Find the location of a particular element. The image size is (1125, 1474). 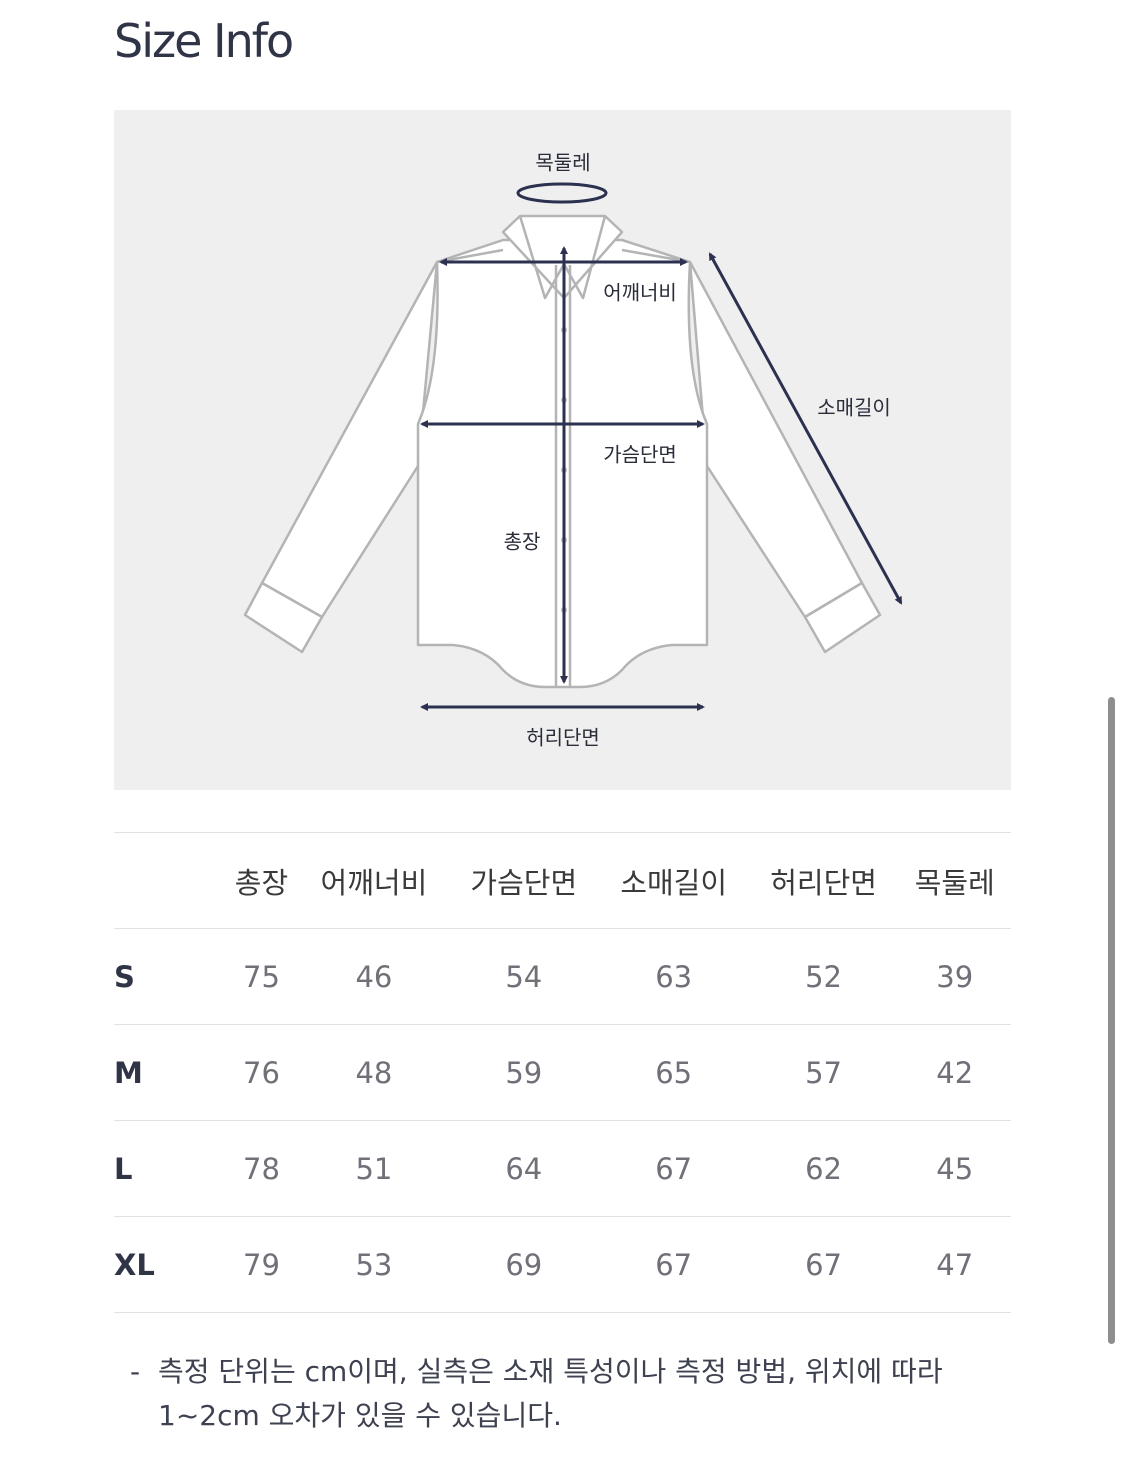

cell: 48 is located at coordinates (373, 1072).